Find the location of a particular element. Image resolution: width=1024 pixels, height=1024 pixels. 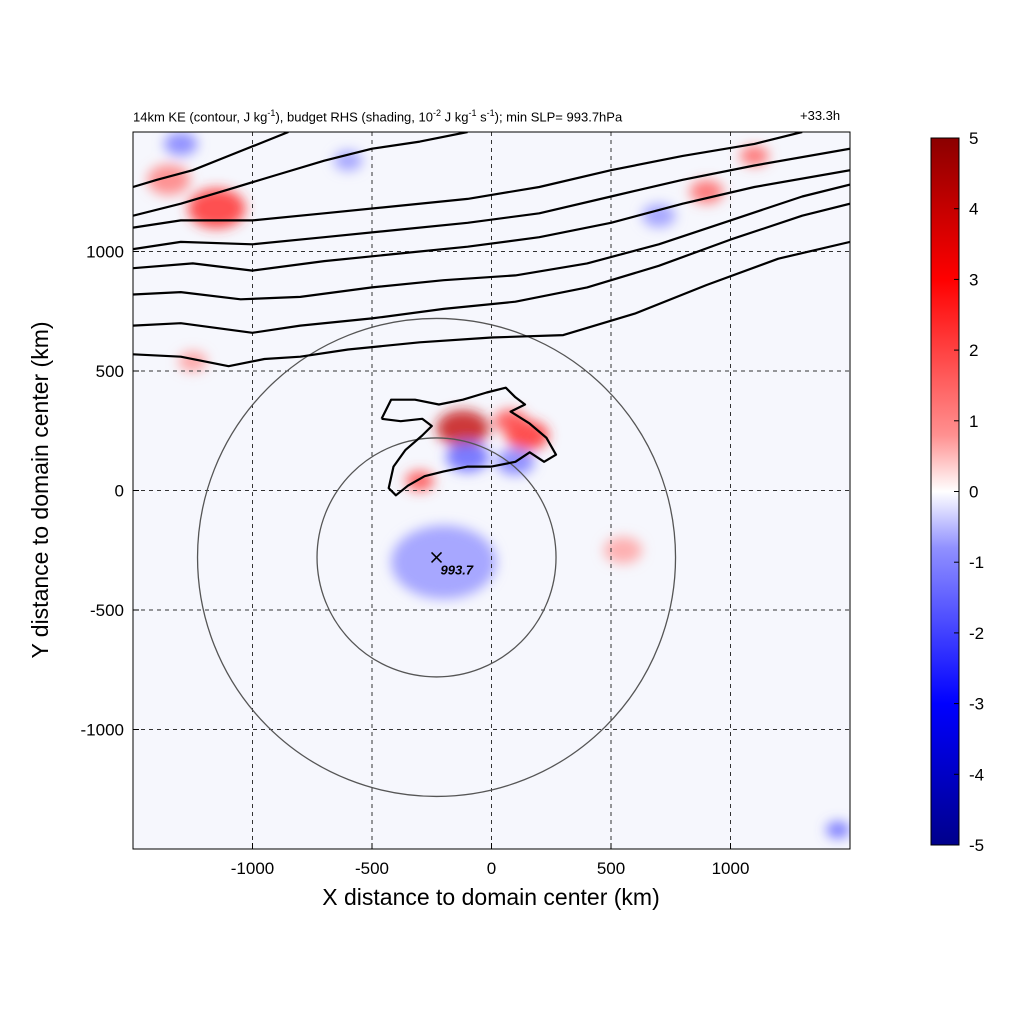

range-circle is located at coordinates (436, 557).